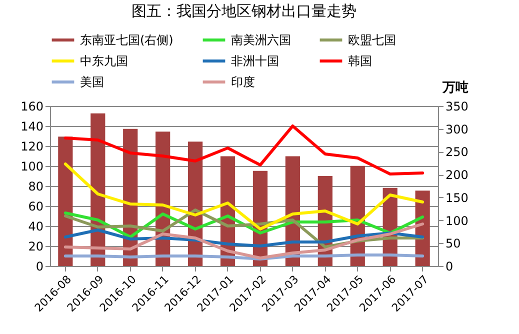 This screenshot has width=519, height=334. I want to click on y-tick-label: 0, so click(40, 267).